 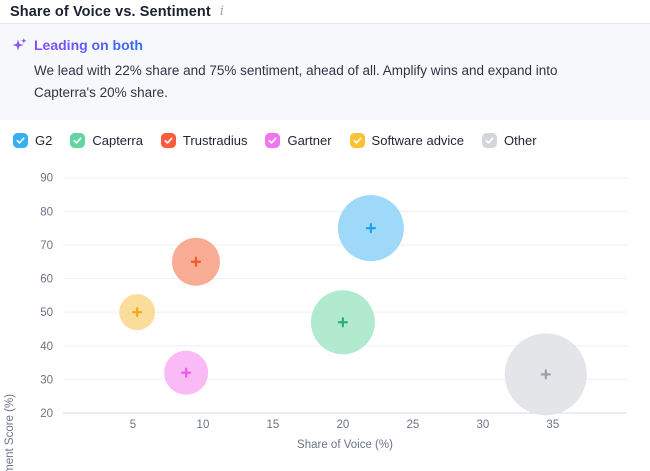 I want to click on y-tick-label: 30, so click(x=46, y=380).